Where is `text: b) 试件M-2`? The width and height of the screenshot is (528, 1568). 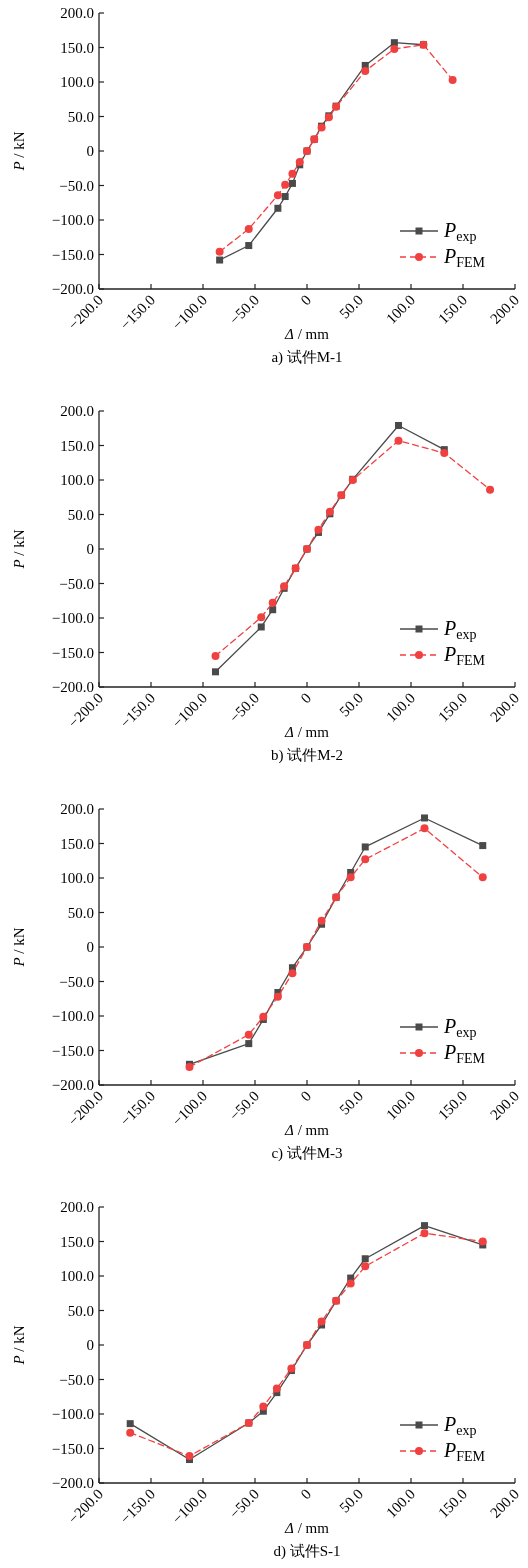 text: b) 试件M-2 is located at coordinates (307, 755).